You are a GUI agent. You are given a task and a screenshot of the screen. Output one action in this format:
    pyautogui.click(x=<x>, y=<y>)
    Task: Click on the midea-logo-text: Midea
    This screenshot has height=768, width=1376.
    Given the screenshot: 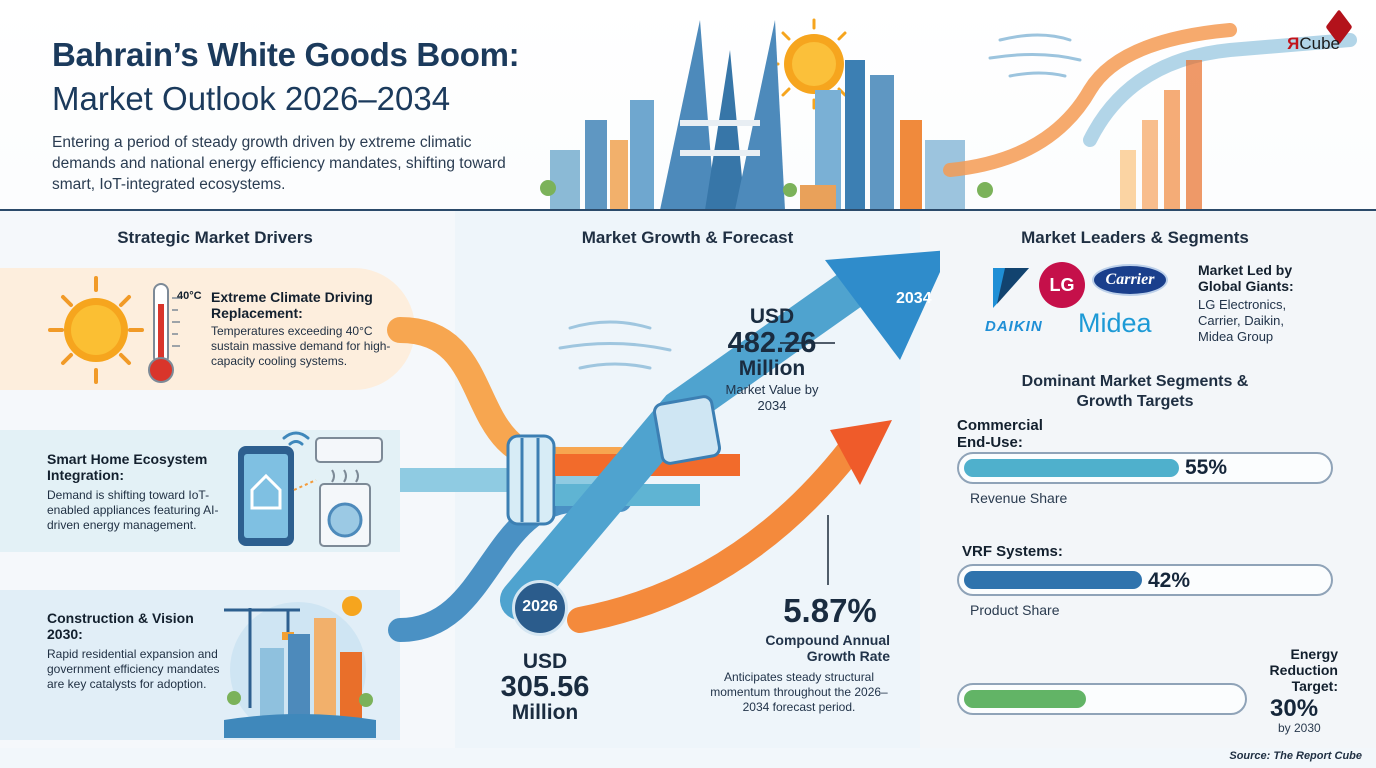 What is the action you would take?
    pyautogui.click(x=1115, y=323)
    